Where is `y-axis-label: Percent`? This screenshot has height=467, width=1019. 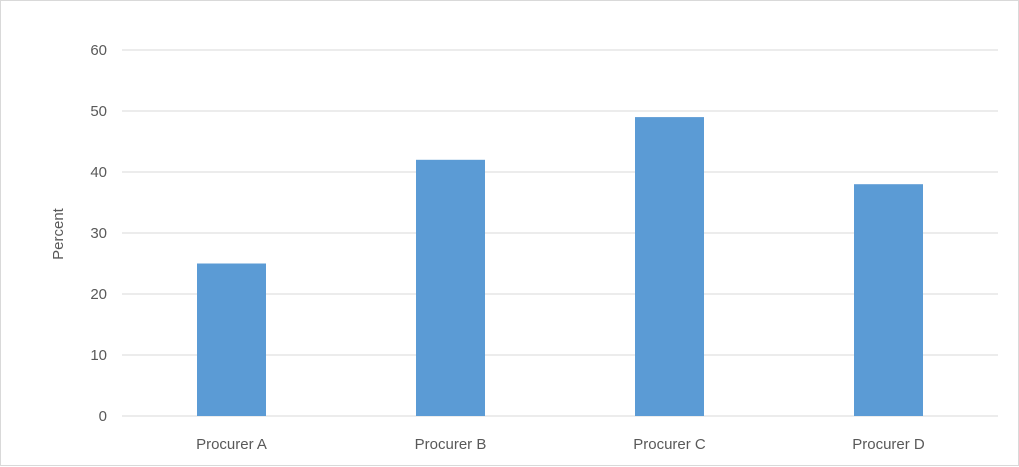 y-axis-label: Percent is located at coordinates (58, 233).